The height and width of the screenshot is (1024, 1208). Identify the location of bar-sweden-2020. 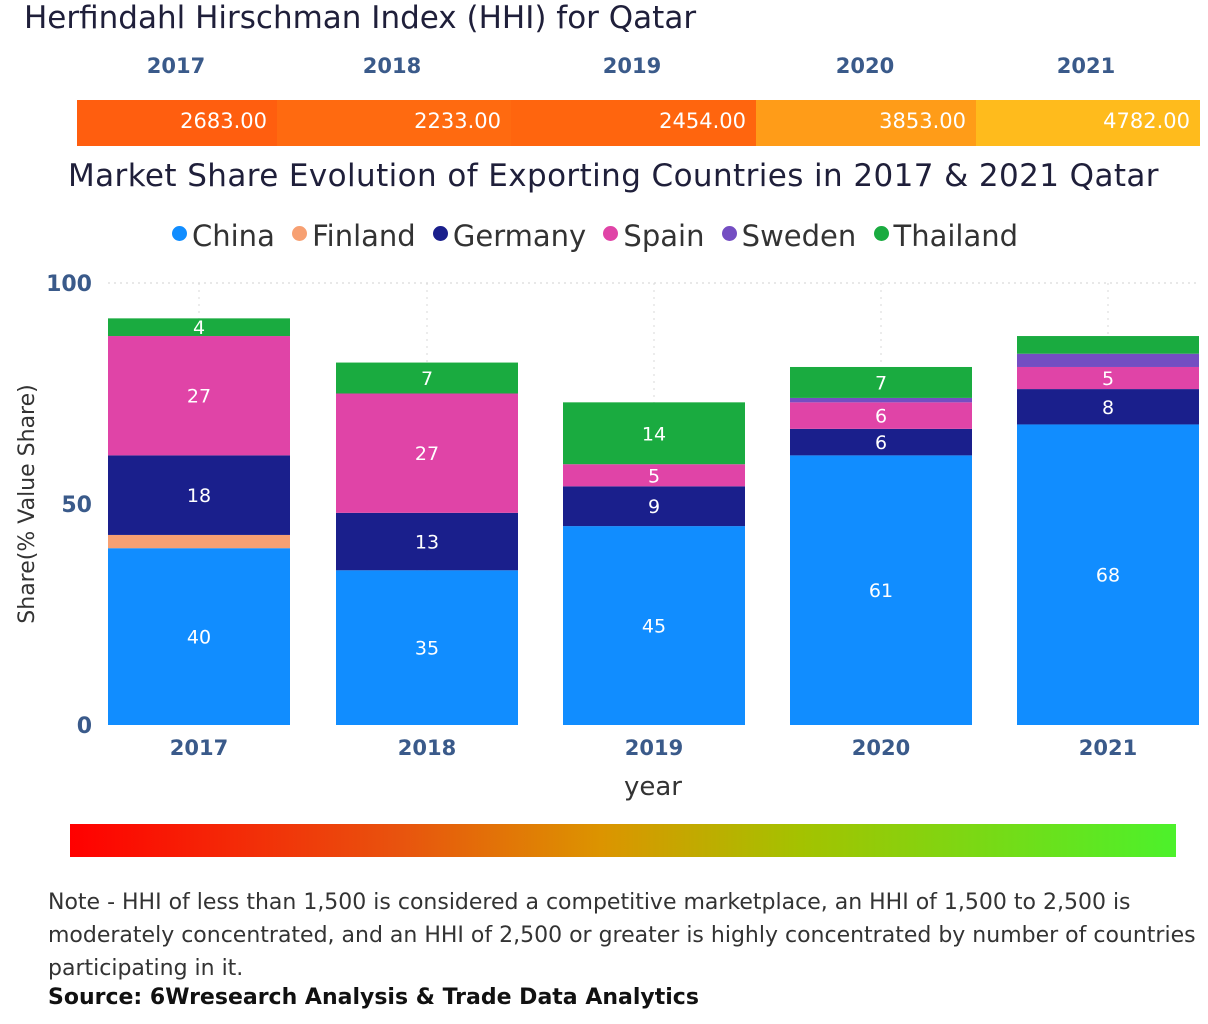
(881, 400).